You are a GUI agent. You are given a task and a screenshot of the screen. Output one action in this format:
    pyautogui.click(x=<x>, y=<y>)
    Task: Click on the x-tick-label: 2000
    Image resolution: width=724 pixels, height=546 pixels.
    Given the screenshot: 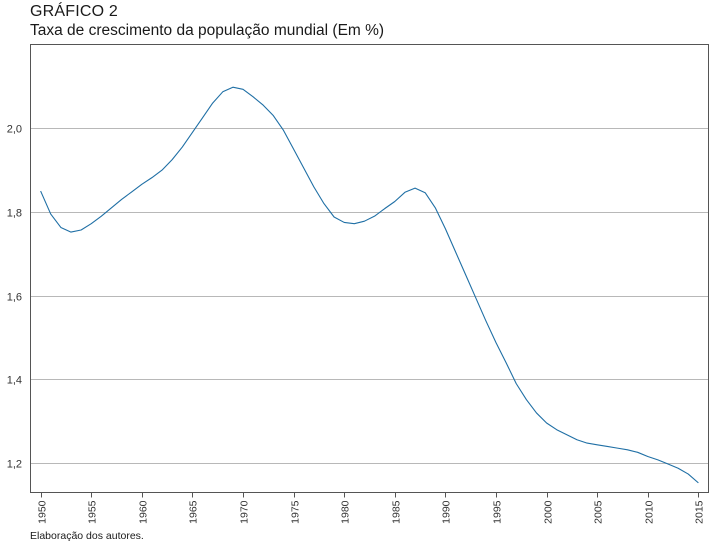 What is the action you would take?
    pyautogui.click(x=549, y=512)
    